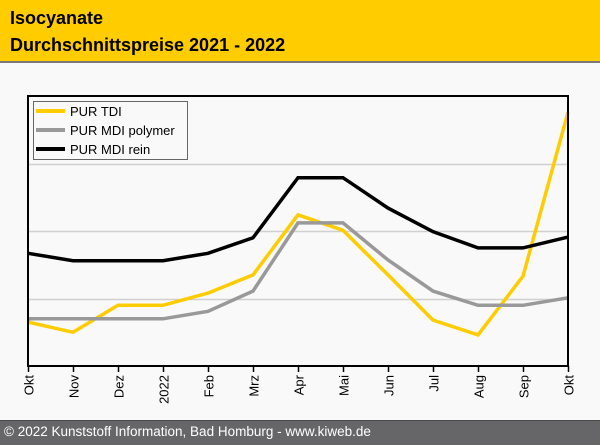 This screenshot has height=445, width=600. Describe the element at coordinates (57, 18) in the screenshot. I see `chart-title: Isocyanate` at that location.